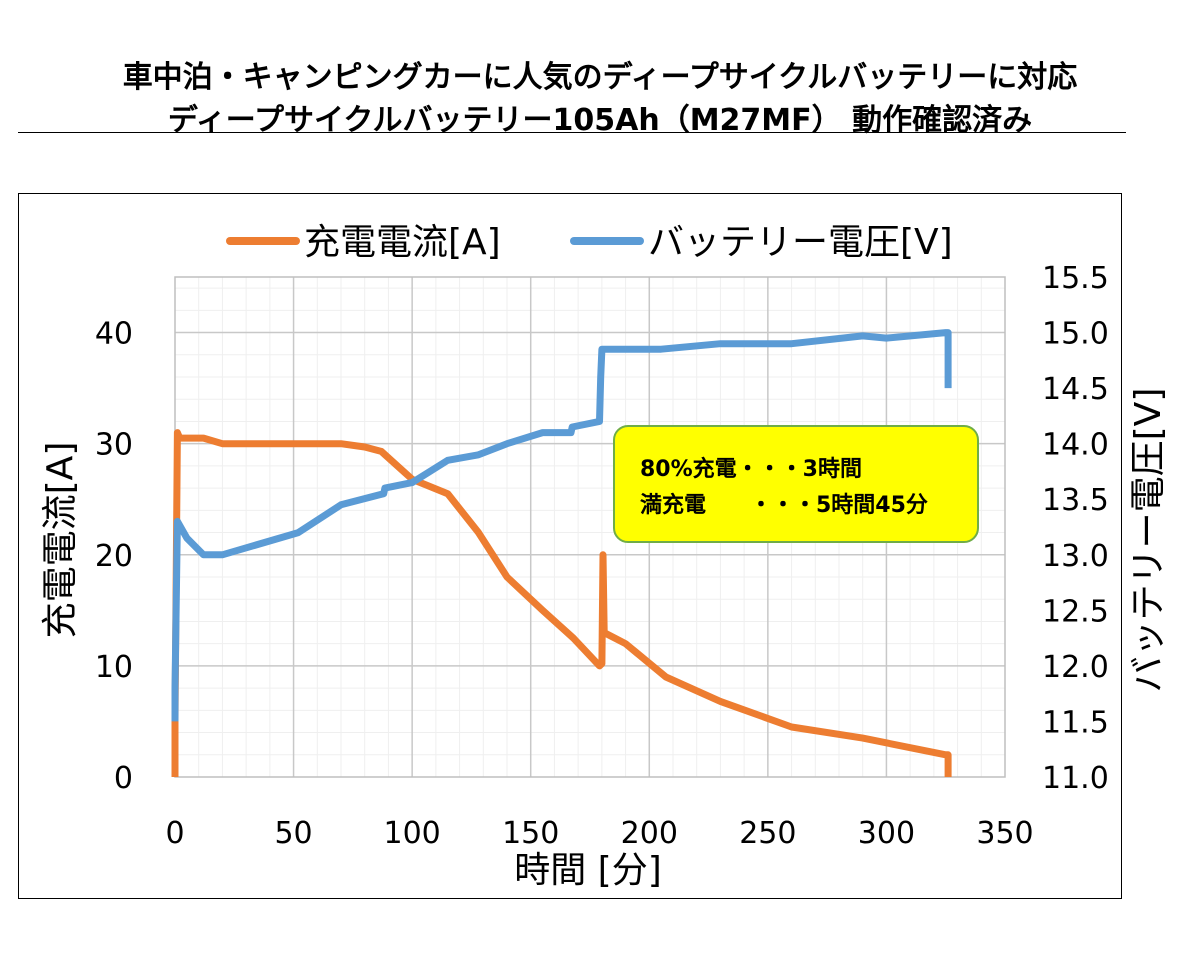 The width and height of the screenshot is (1200, 977). What do you see at coordinates (588, 870) in the screenshot?
I see `x-axis-title: 時間 [分]` at bounding box center [588, 870].